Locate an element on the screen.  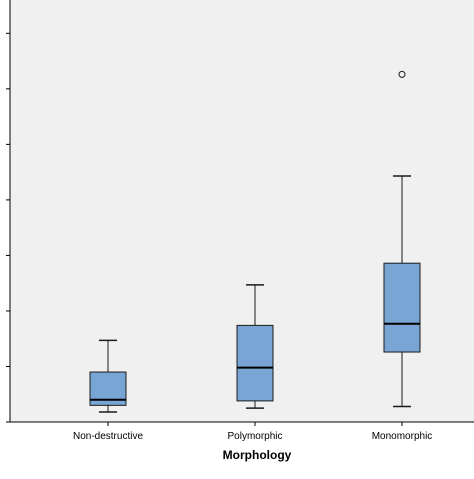
x-tick-label-0: Non-destructive is located at coordinates (108, 436).